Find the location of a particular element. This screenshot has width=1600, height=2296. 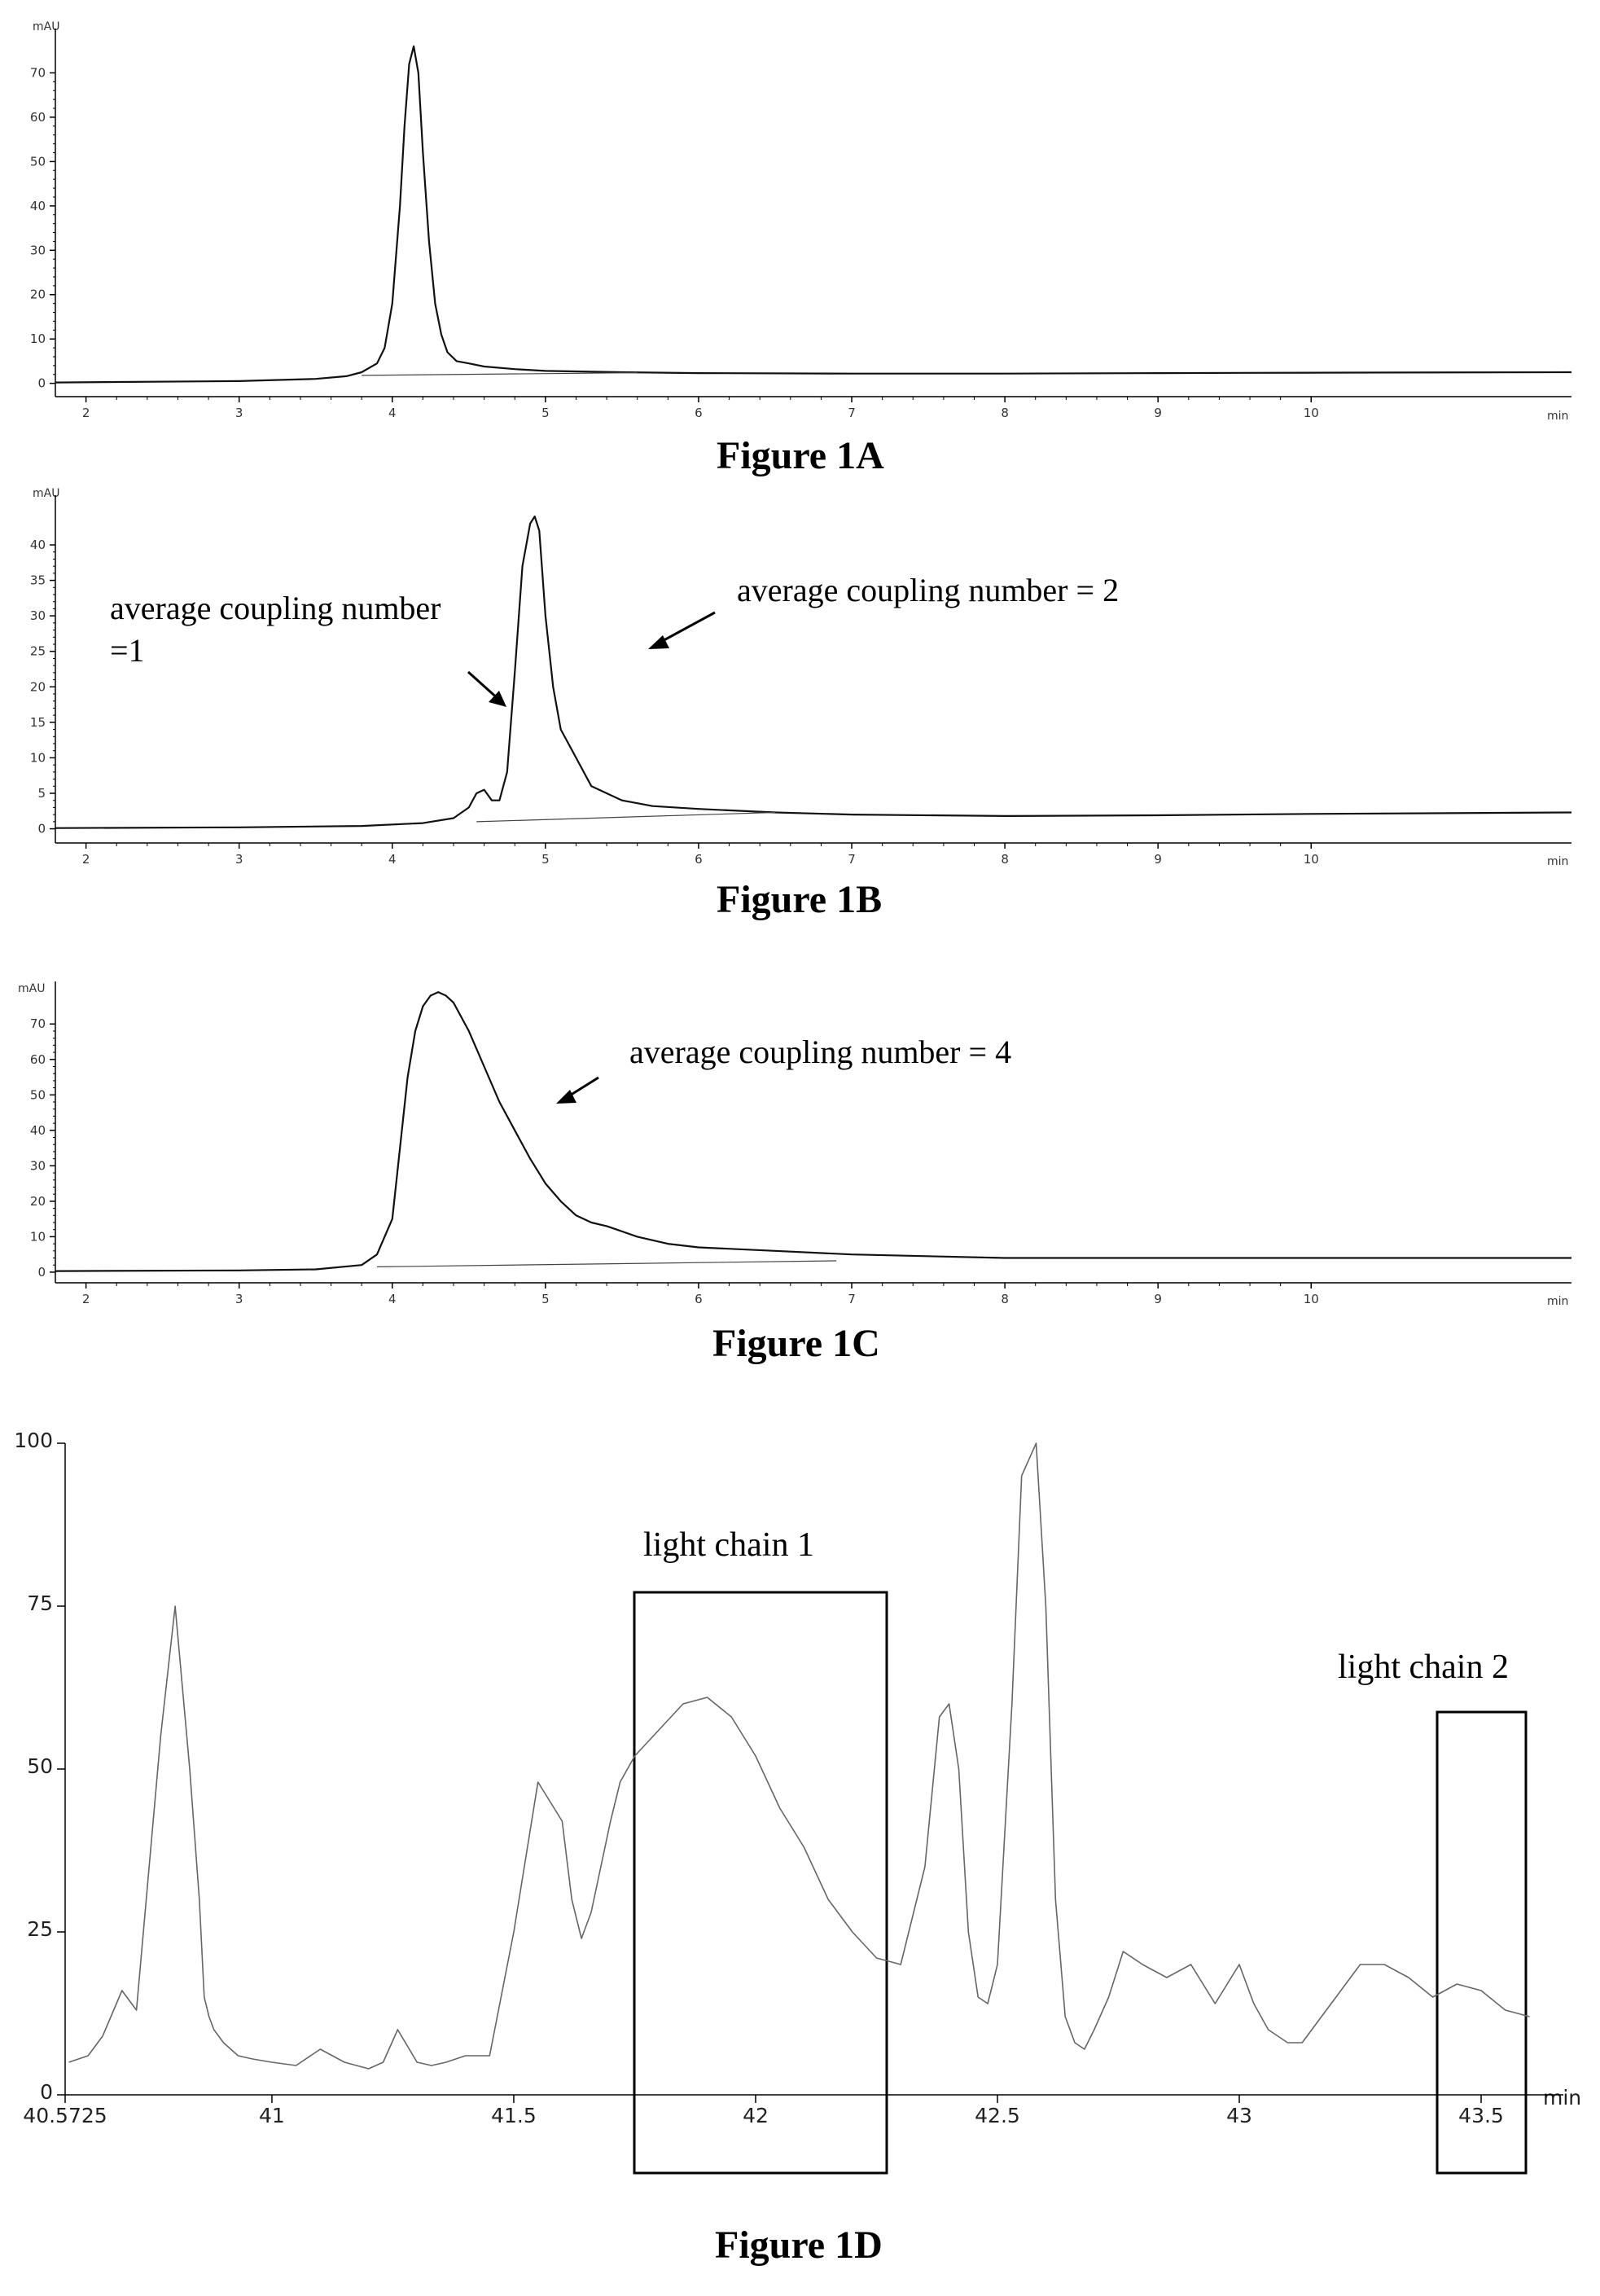

fig-3-x-tick-label: 7 is located at coordinates (852, 1299).